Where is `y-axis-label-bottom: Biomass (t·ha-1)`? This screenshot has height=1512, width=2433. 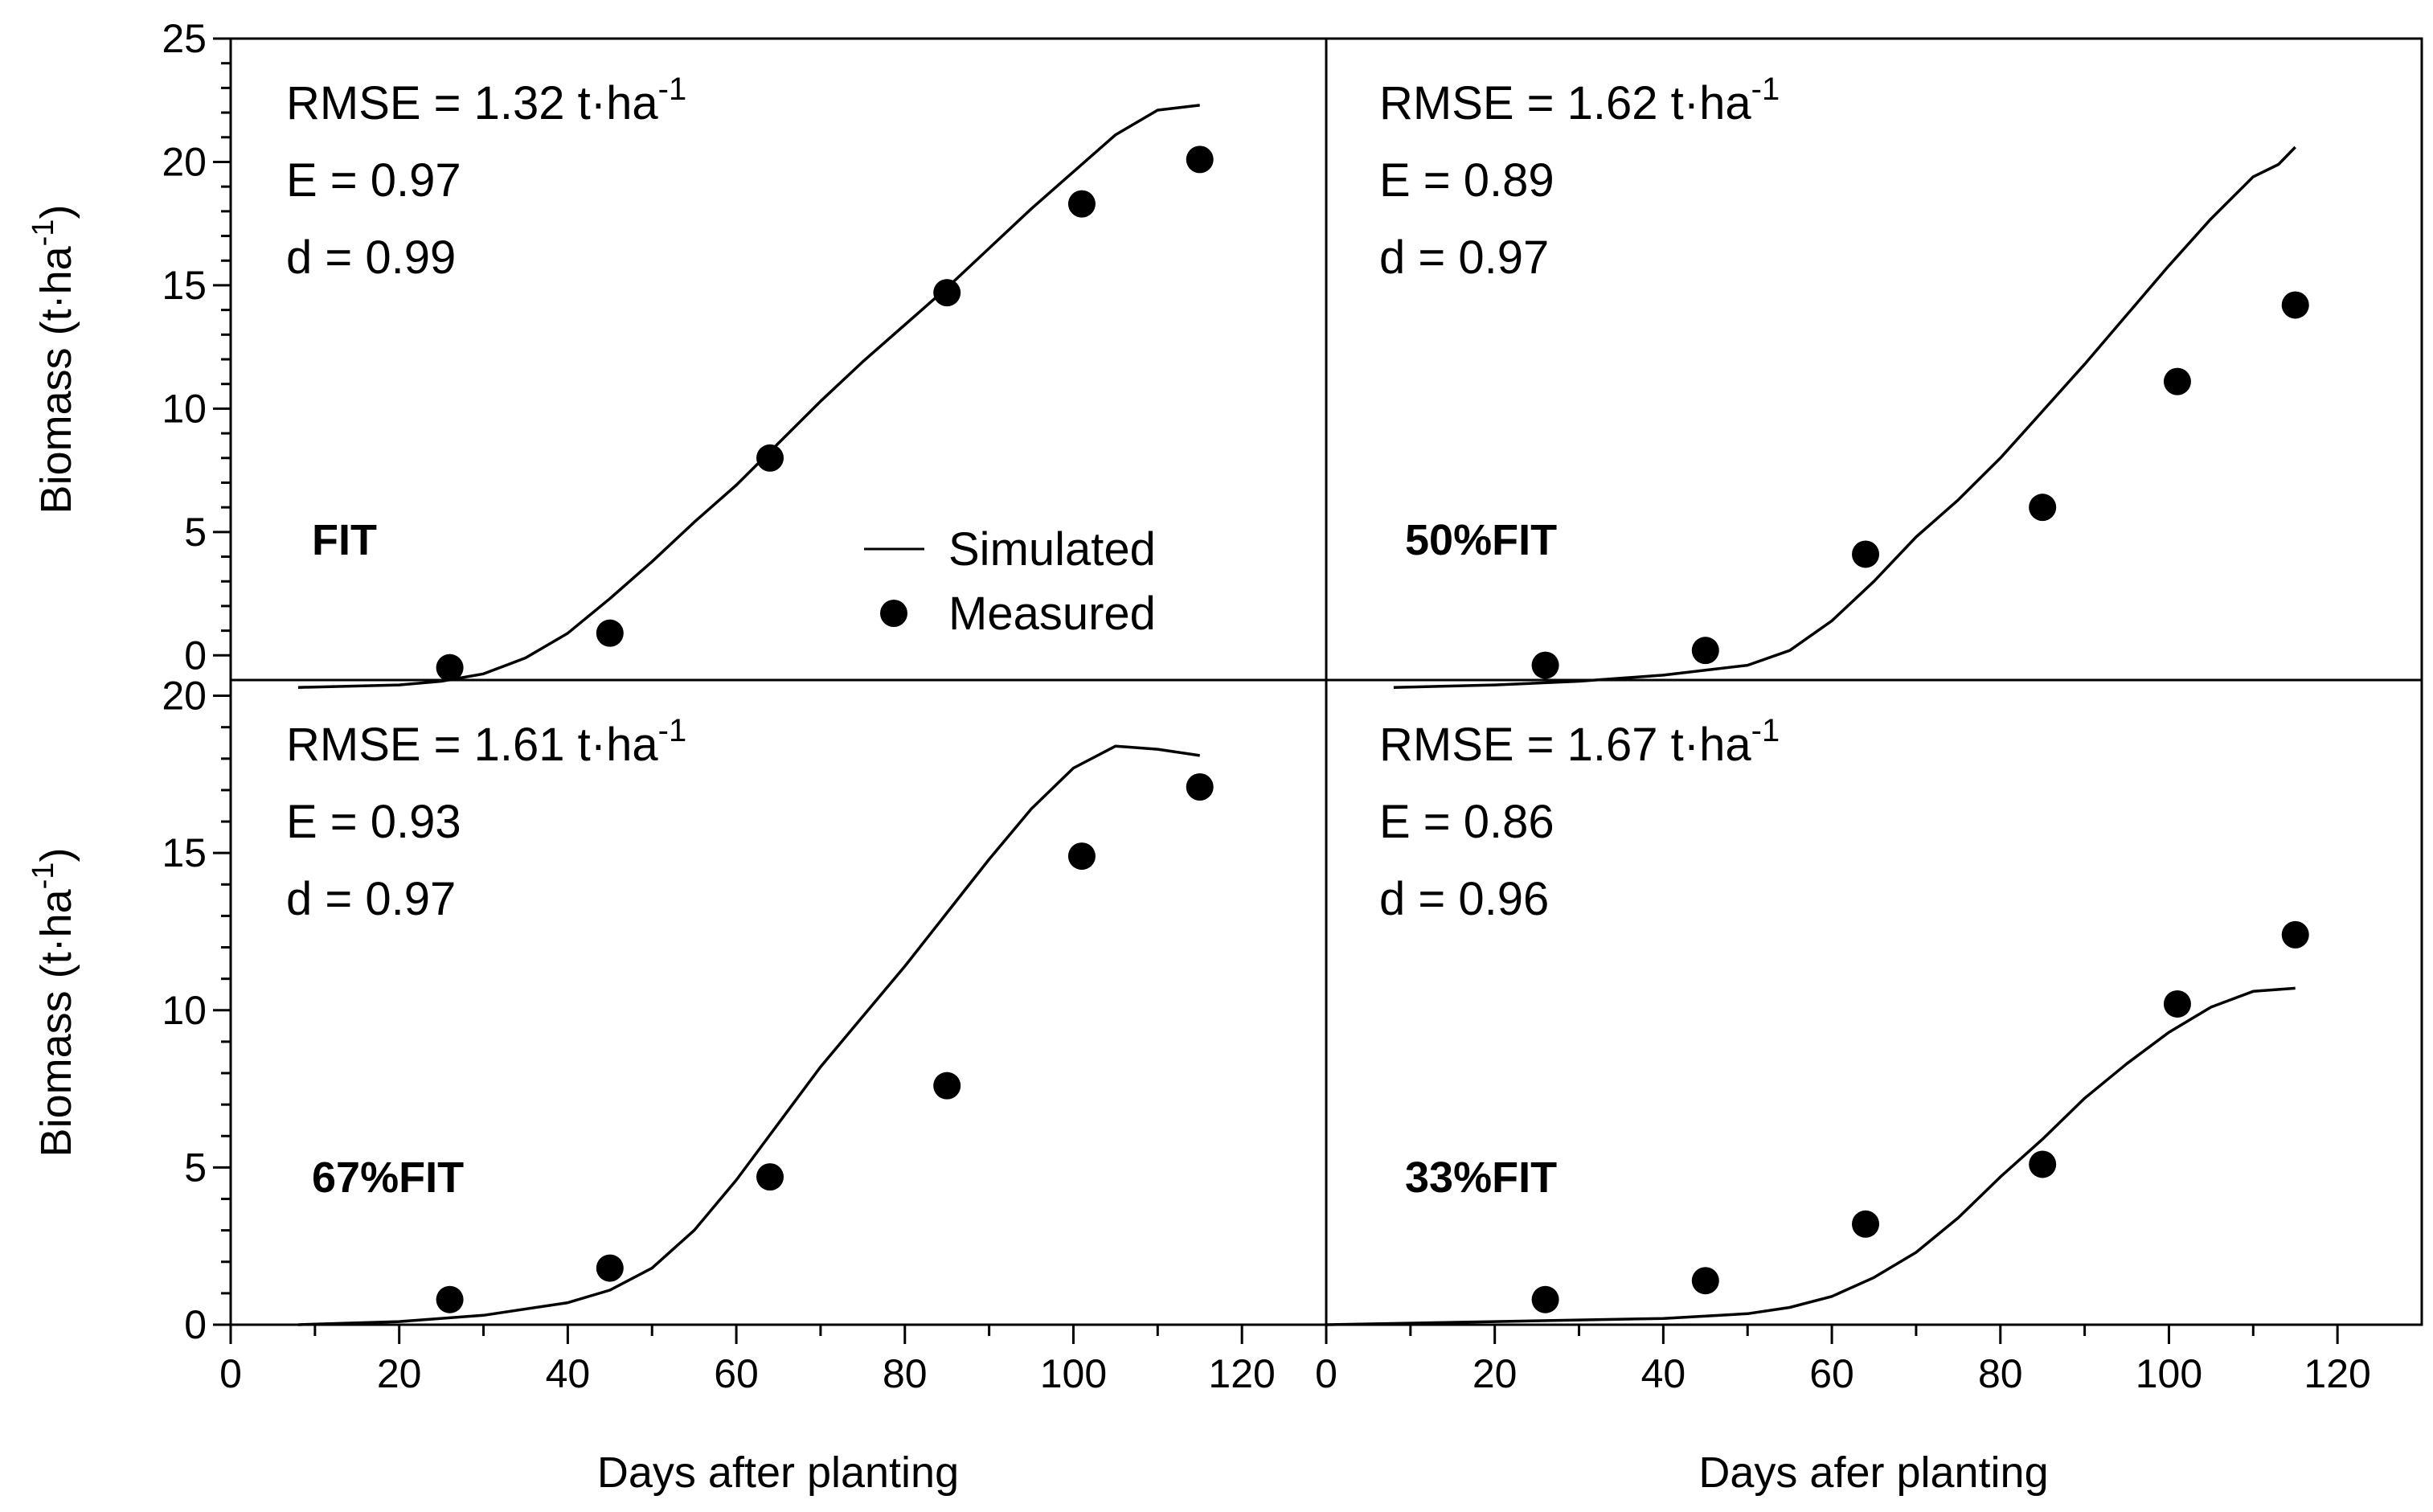
y-axis-label-bottom: Biomass (t·ha-1) is located at coordinates (53, 1003).